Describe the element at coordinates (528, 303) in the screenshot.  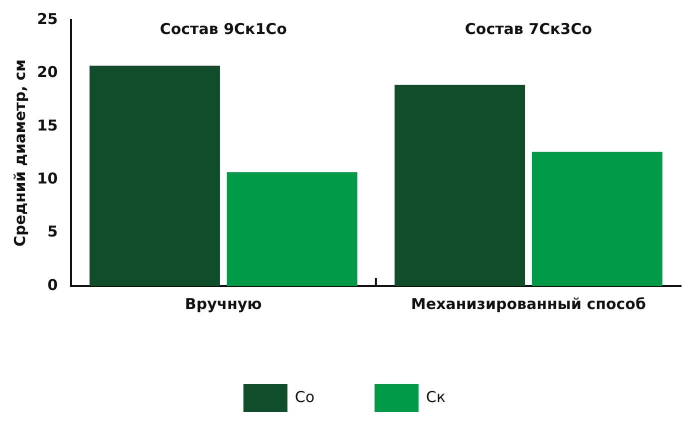
I see `x-tick-label: Механизированный способ` at that location.